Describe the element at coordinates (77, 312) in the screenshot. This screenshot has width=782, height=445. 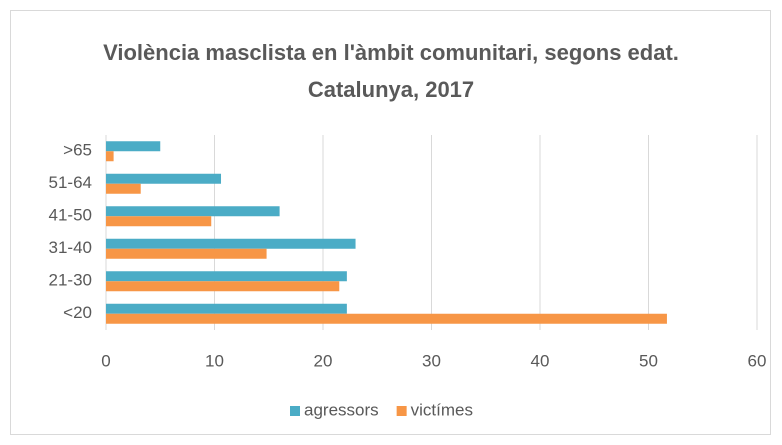
I see `y-tick-label: <20` at that location.